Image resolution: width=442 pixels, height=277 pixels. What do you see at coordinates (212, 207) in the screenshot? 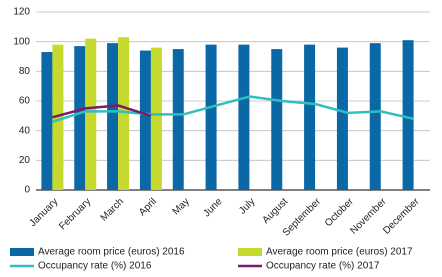
I see `x-tick-label: June` at bounding box center [212, 207].